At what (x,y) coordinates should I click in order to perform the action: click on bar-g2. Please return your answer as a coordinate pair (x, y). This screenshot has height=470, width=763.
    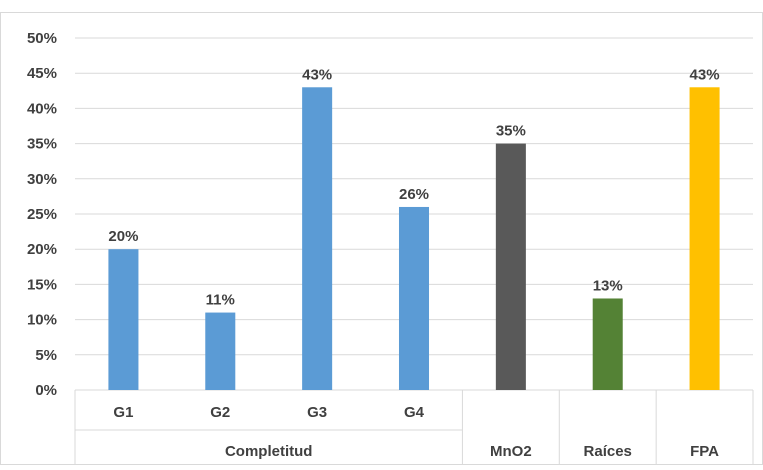
    Looking at the image, I should click on (220, 351).